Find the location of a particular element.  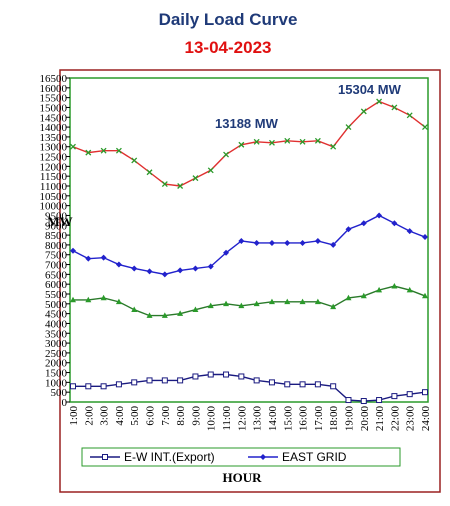

y-tick-label: 15000 is located at coordinates (54, 108).